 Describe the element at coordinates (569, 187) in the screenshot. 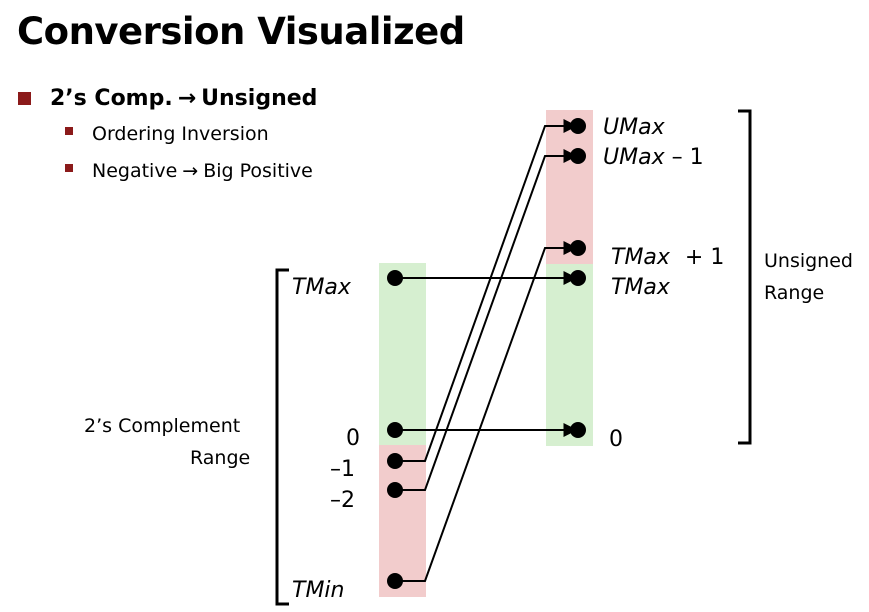

I see `right-negative-mapped-band` at that location.